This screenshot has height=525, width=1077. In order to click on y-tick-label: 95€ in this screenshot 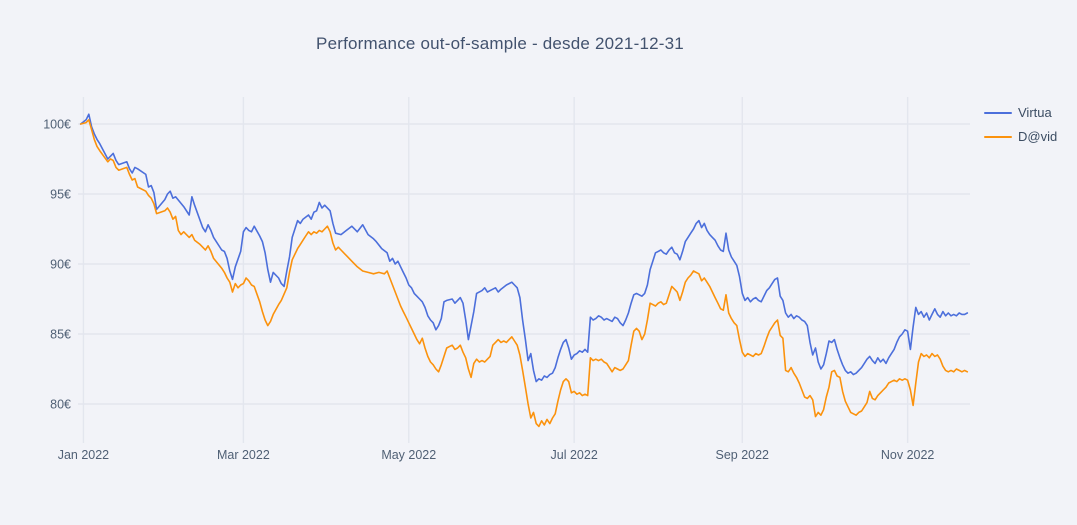, I will do `click(60, 195)`.